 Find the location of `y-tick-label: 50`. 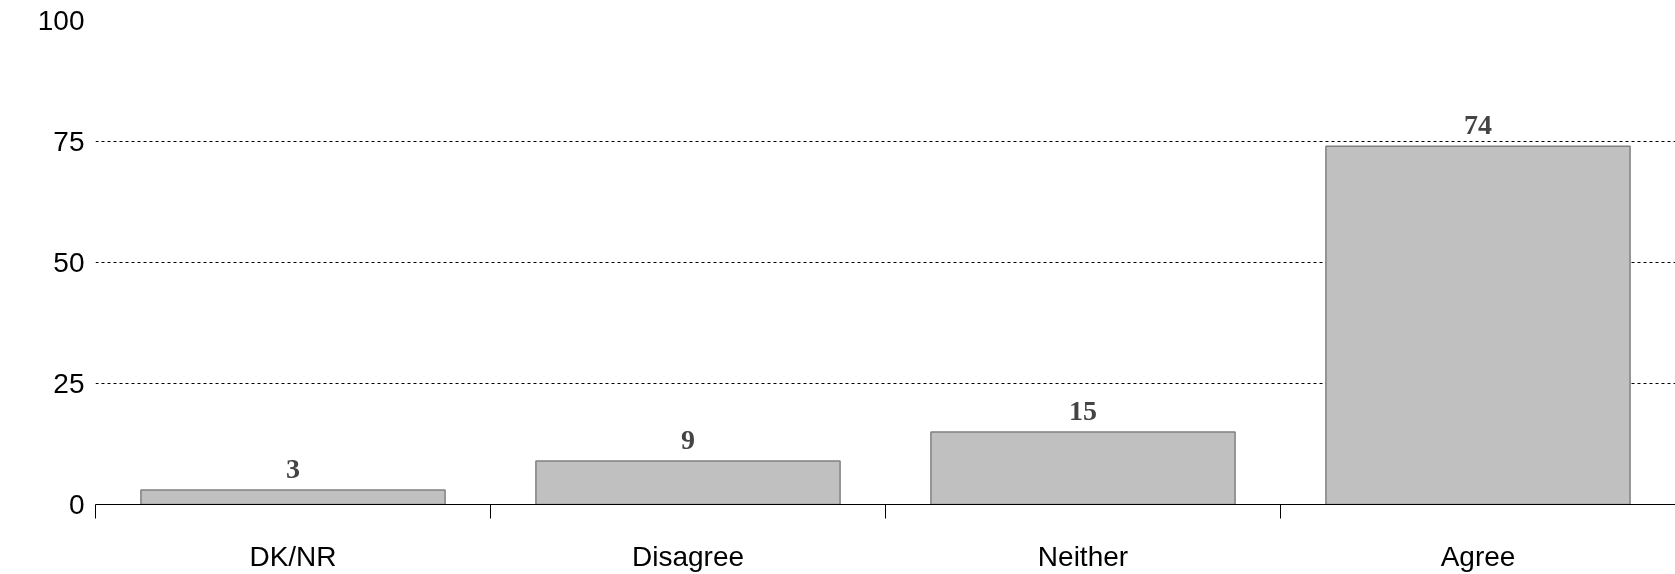

y-tick-label: 50 is located at coordinates (69, 262).